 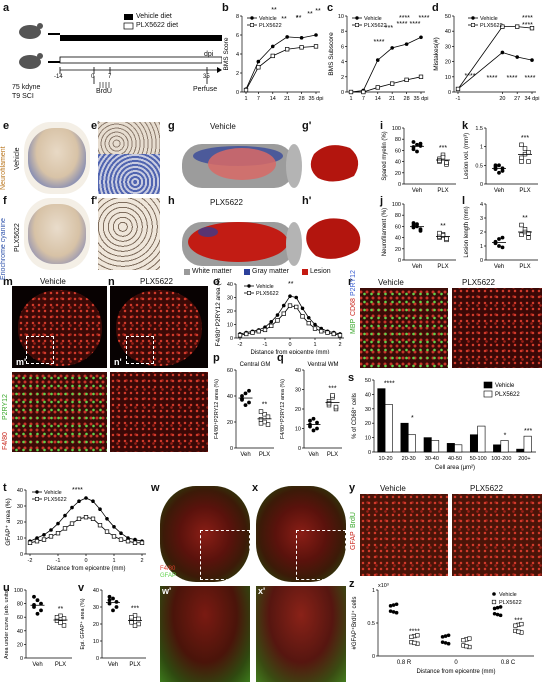 What do you see at coordinates (417, 191) in the screenshot?
I see `x-tick-label: Veh` at bounding box center [417, 191].